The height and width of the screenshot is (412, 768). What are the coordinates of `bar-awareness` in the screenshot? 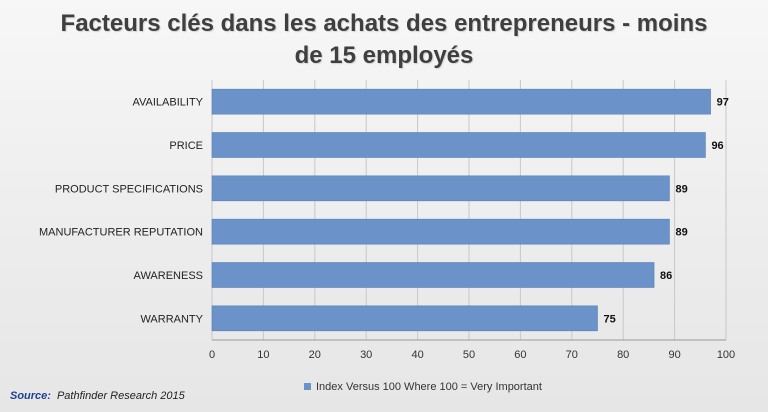 It's located at (433, 275).